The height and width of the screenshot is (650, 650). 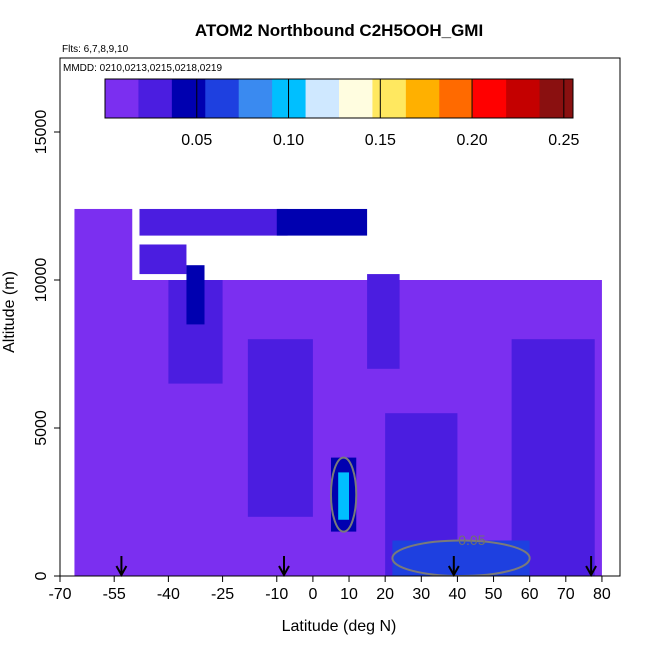 I want to click on x-tick-label: -70, so click(x=59, y=594).